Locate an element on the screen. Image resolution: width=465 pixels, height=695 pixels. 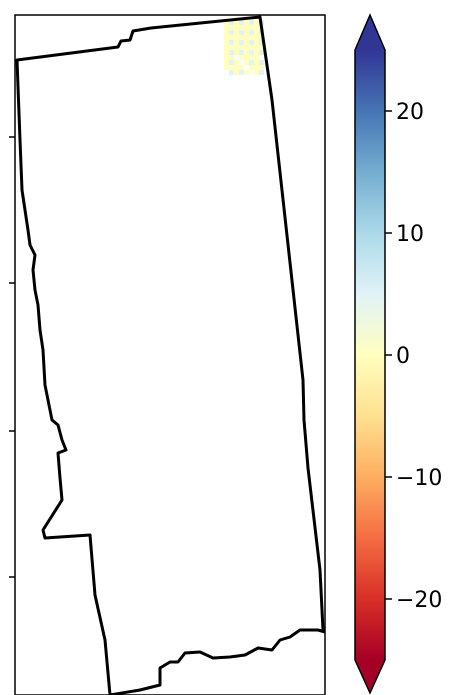
colorbar-tick-label: −10 is located at coordinates (419, 478).